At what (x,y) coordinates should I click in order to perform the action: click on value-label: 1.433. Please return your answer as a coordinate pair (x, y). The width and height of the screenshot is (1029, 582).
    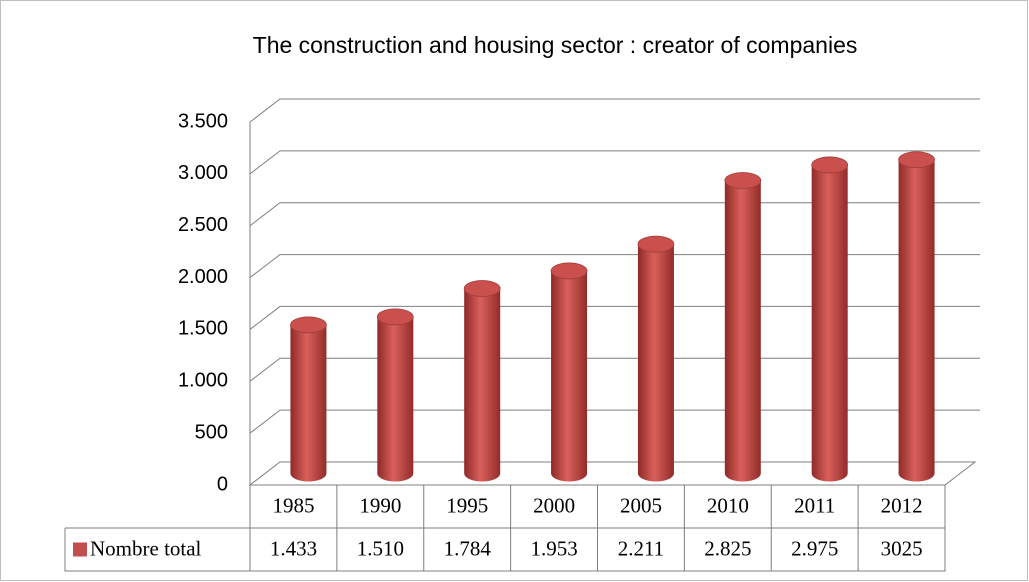
    Looking at the image, I should click on (293, 548).